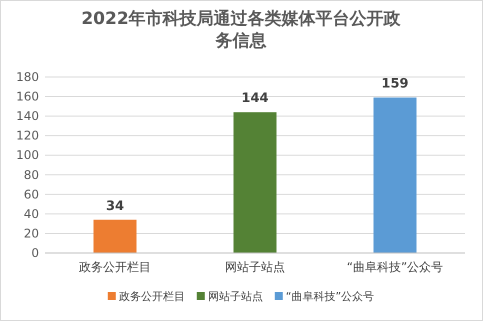  I want to click on y-tick-label: 60, so click(31, 194).